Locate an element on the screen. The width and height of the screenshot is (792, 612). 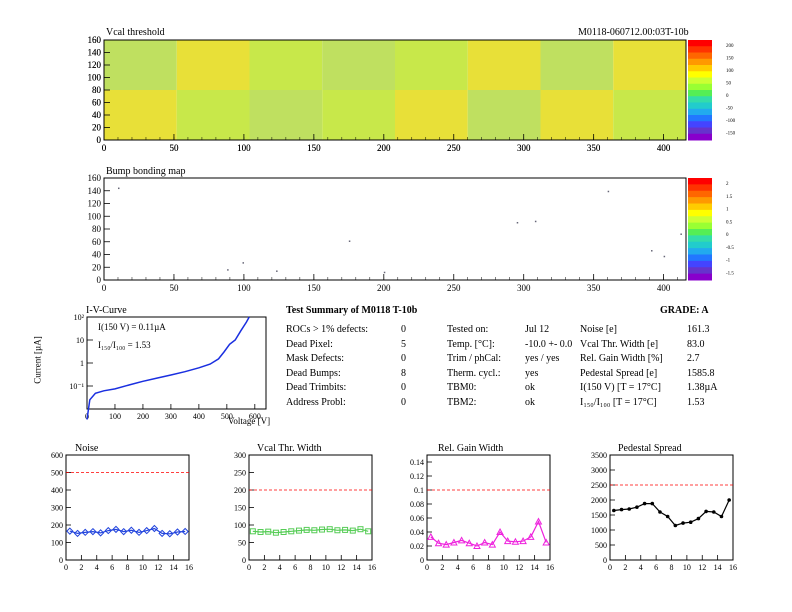
vcal-overlay-y-tick-label: 160 is located at coordinates (95, 40).